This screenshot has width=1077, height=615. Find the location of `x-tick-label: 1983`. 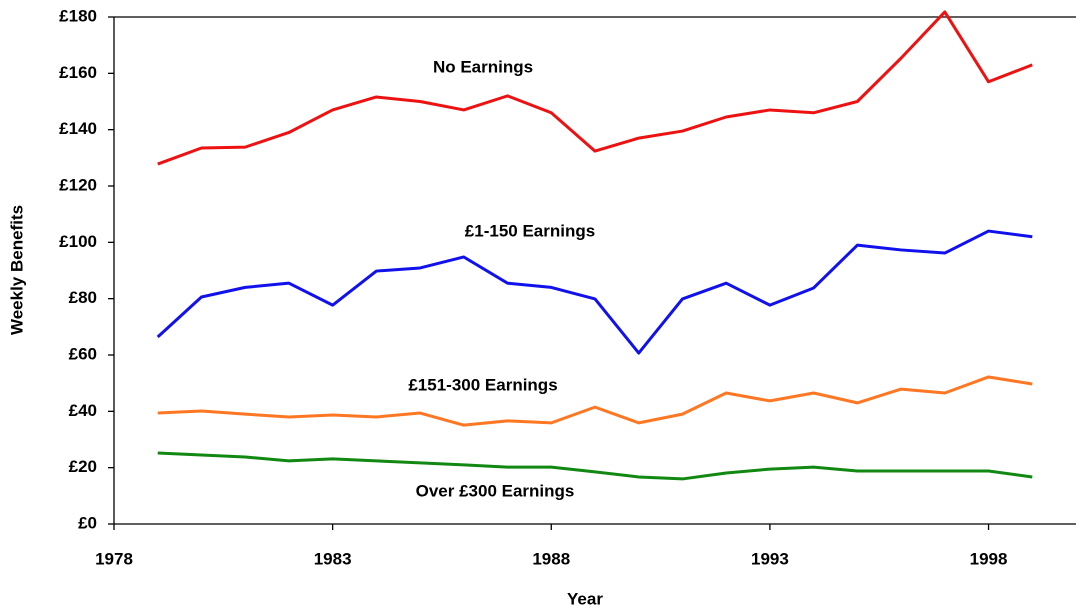

x-tick-label: 1983 is located at coordinates (333, 558).